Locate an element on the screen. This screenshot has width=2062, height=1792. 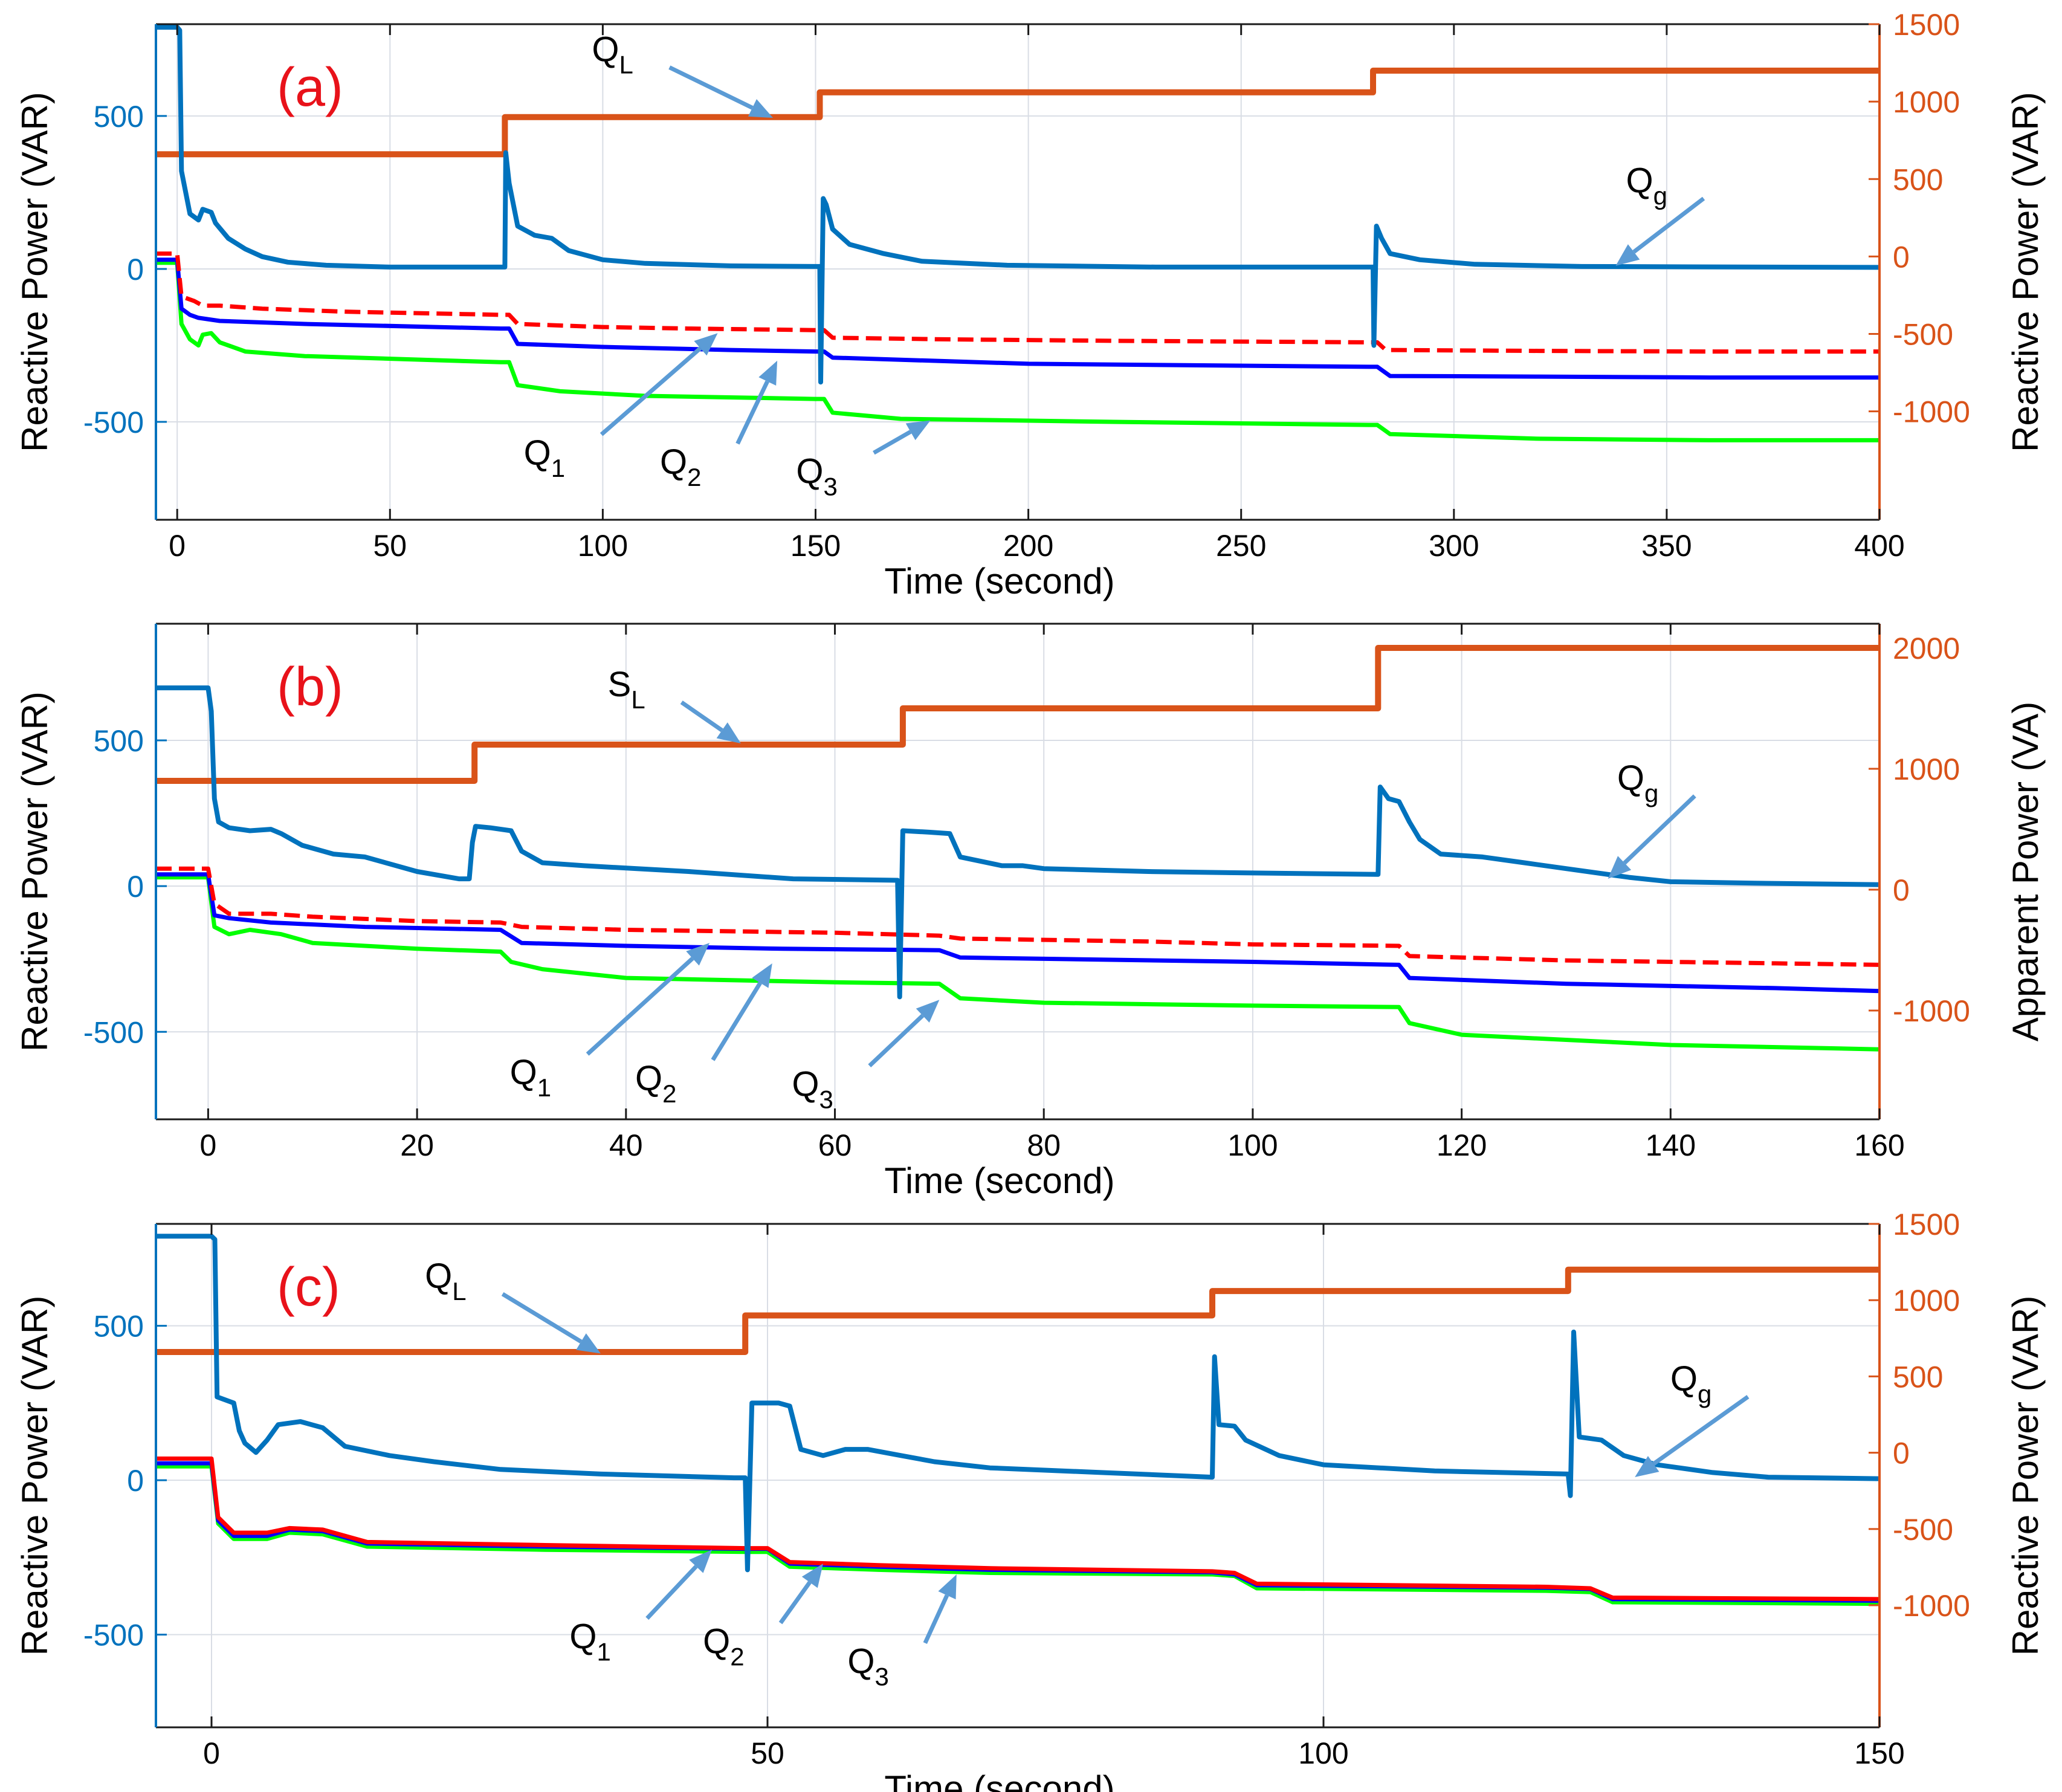
x-tick-label: 40 is located at coordinates (626, 1145).